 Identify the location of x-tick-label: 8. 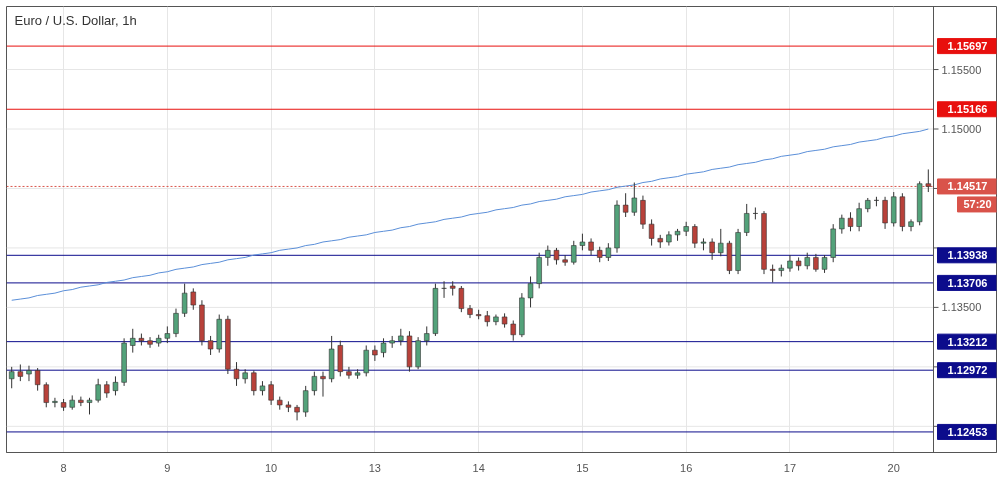
(63, 467).